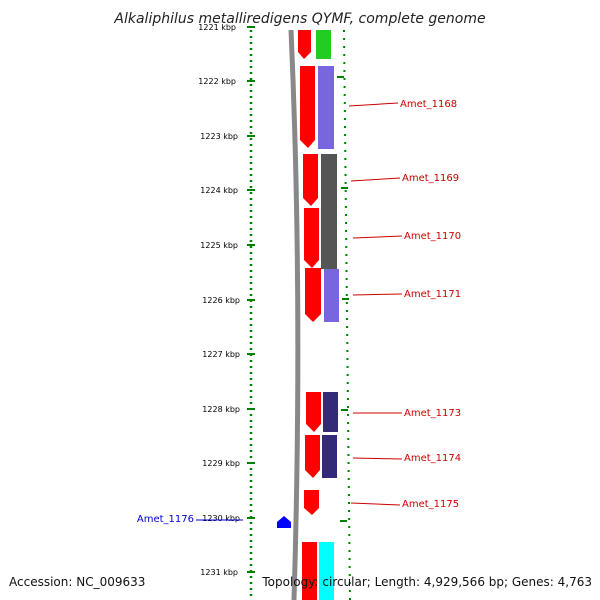  Describe the element at coordinates (221, 518) in the screenshot. I see `ruler-tick-label: 1230 kbp` at that location.